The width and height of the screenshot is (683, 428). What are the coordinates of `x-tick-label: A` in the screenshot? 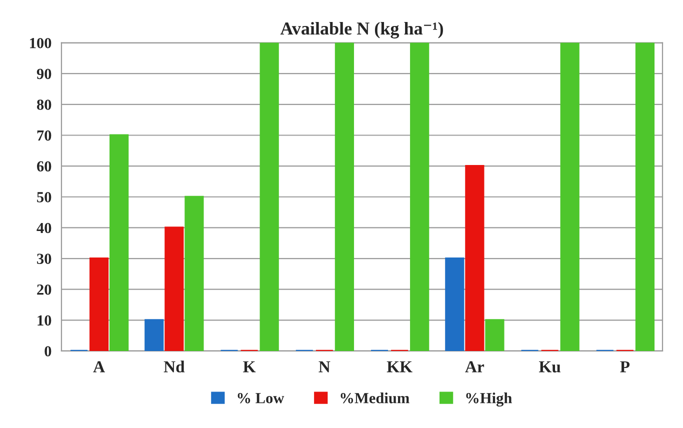 It's located at (99, 366).